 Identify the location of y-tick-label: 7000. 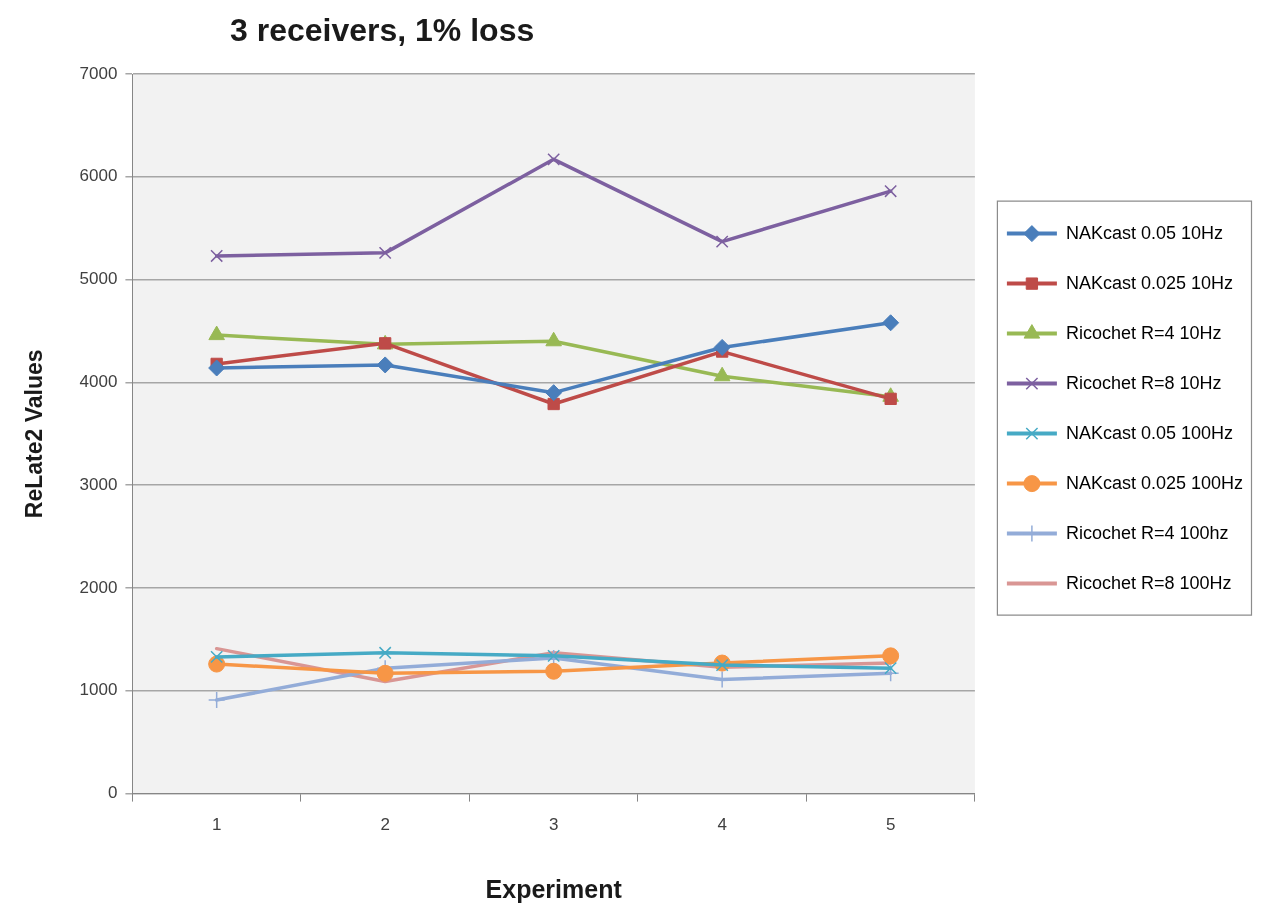
(98, 73).